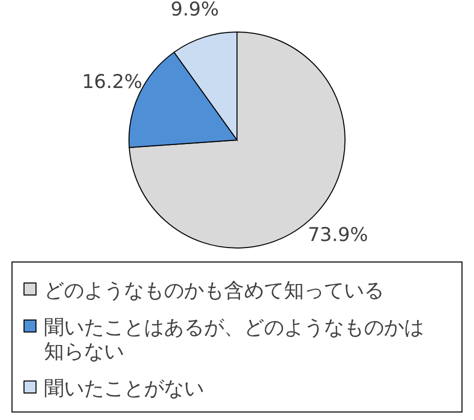 The height and width of the screenshot is (420, 474). What do you see at coordinates (338, 235) in the screenshot?
I see `data-label: 73.9%` at bounding box center [338, 235].